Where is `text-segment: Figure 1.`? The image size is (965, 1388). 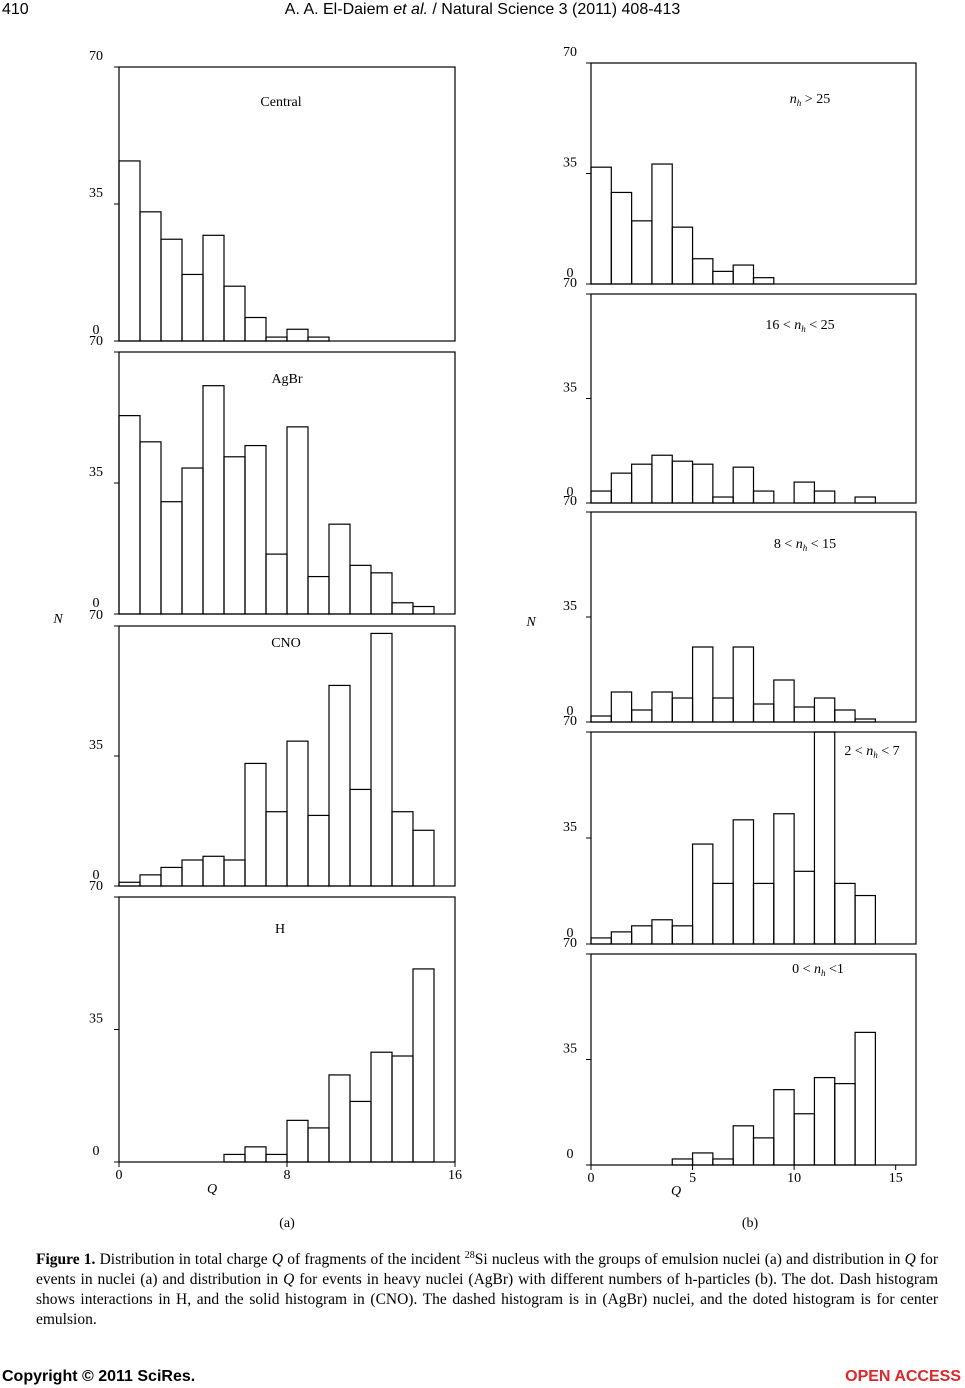
text-segment: Figure 1. is located at coordinates (66, 1260).